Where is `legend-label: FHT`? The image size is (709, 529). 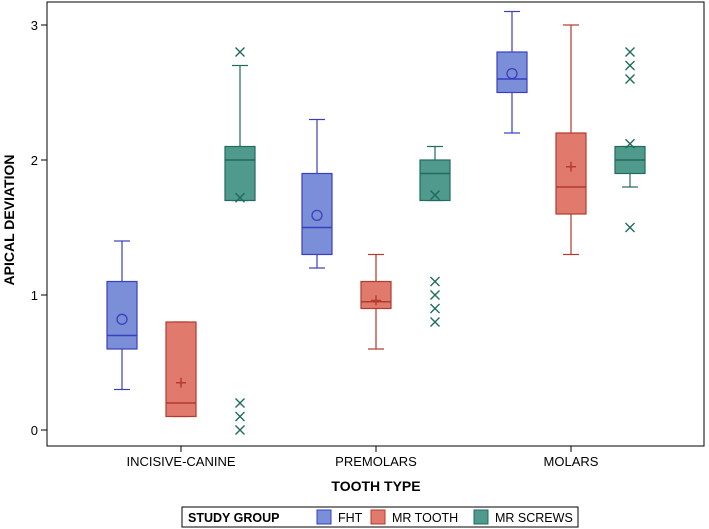
legend-label: FHT is located at coordinates (350, 518).